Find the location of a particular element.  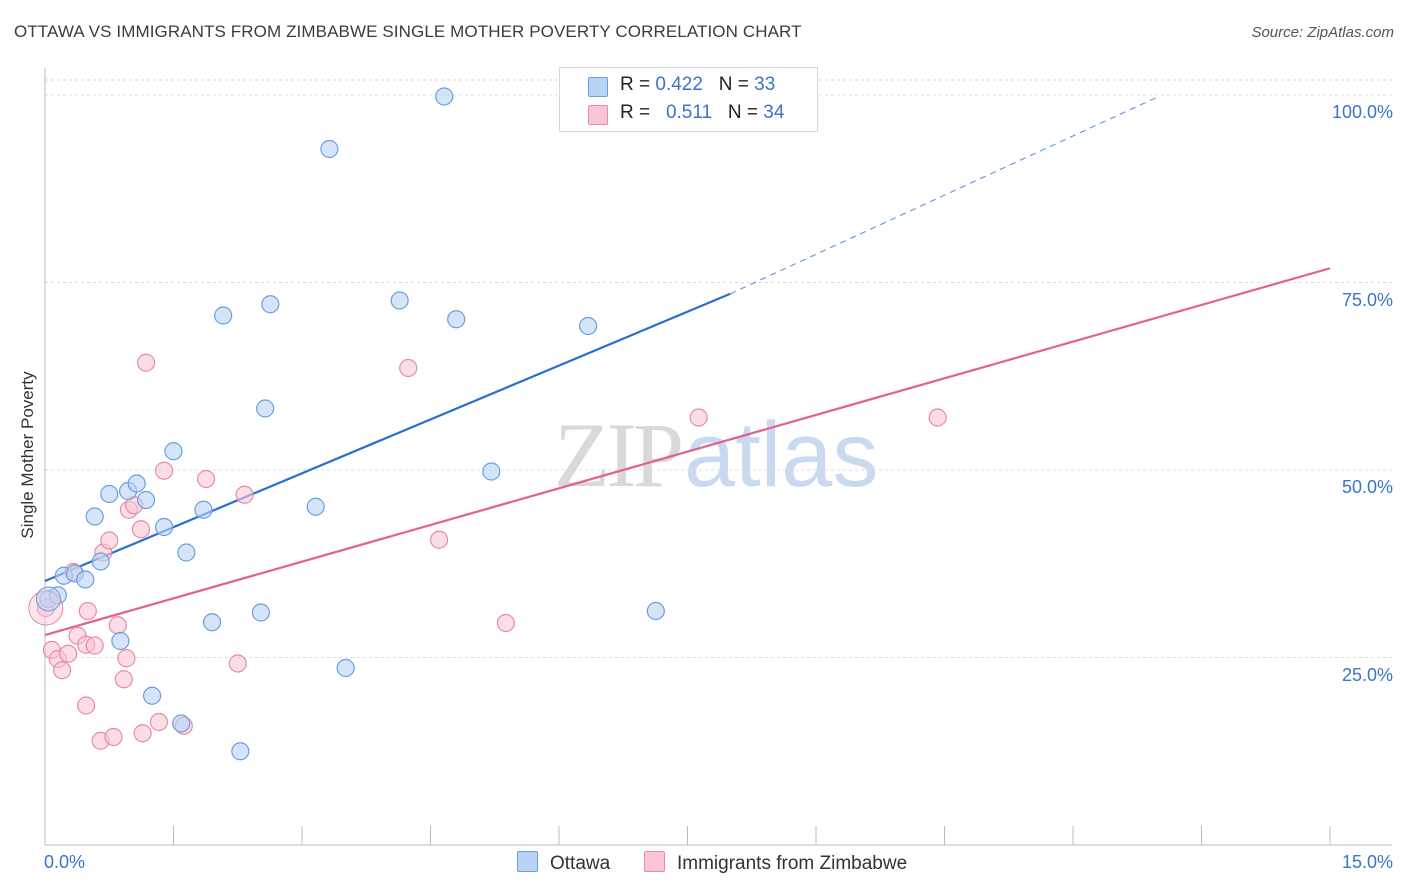

legend-stats-ottawa: R = 0.422 N = 33 is located at coordinates (697, 85).